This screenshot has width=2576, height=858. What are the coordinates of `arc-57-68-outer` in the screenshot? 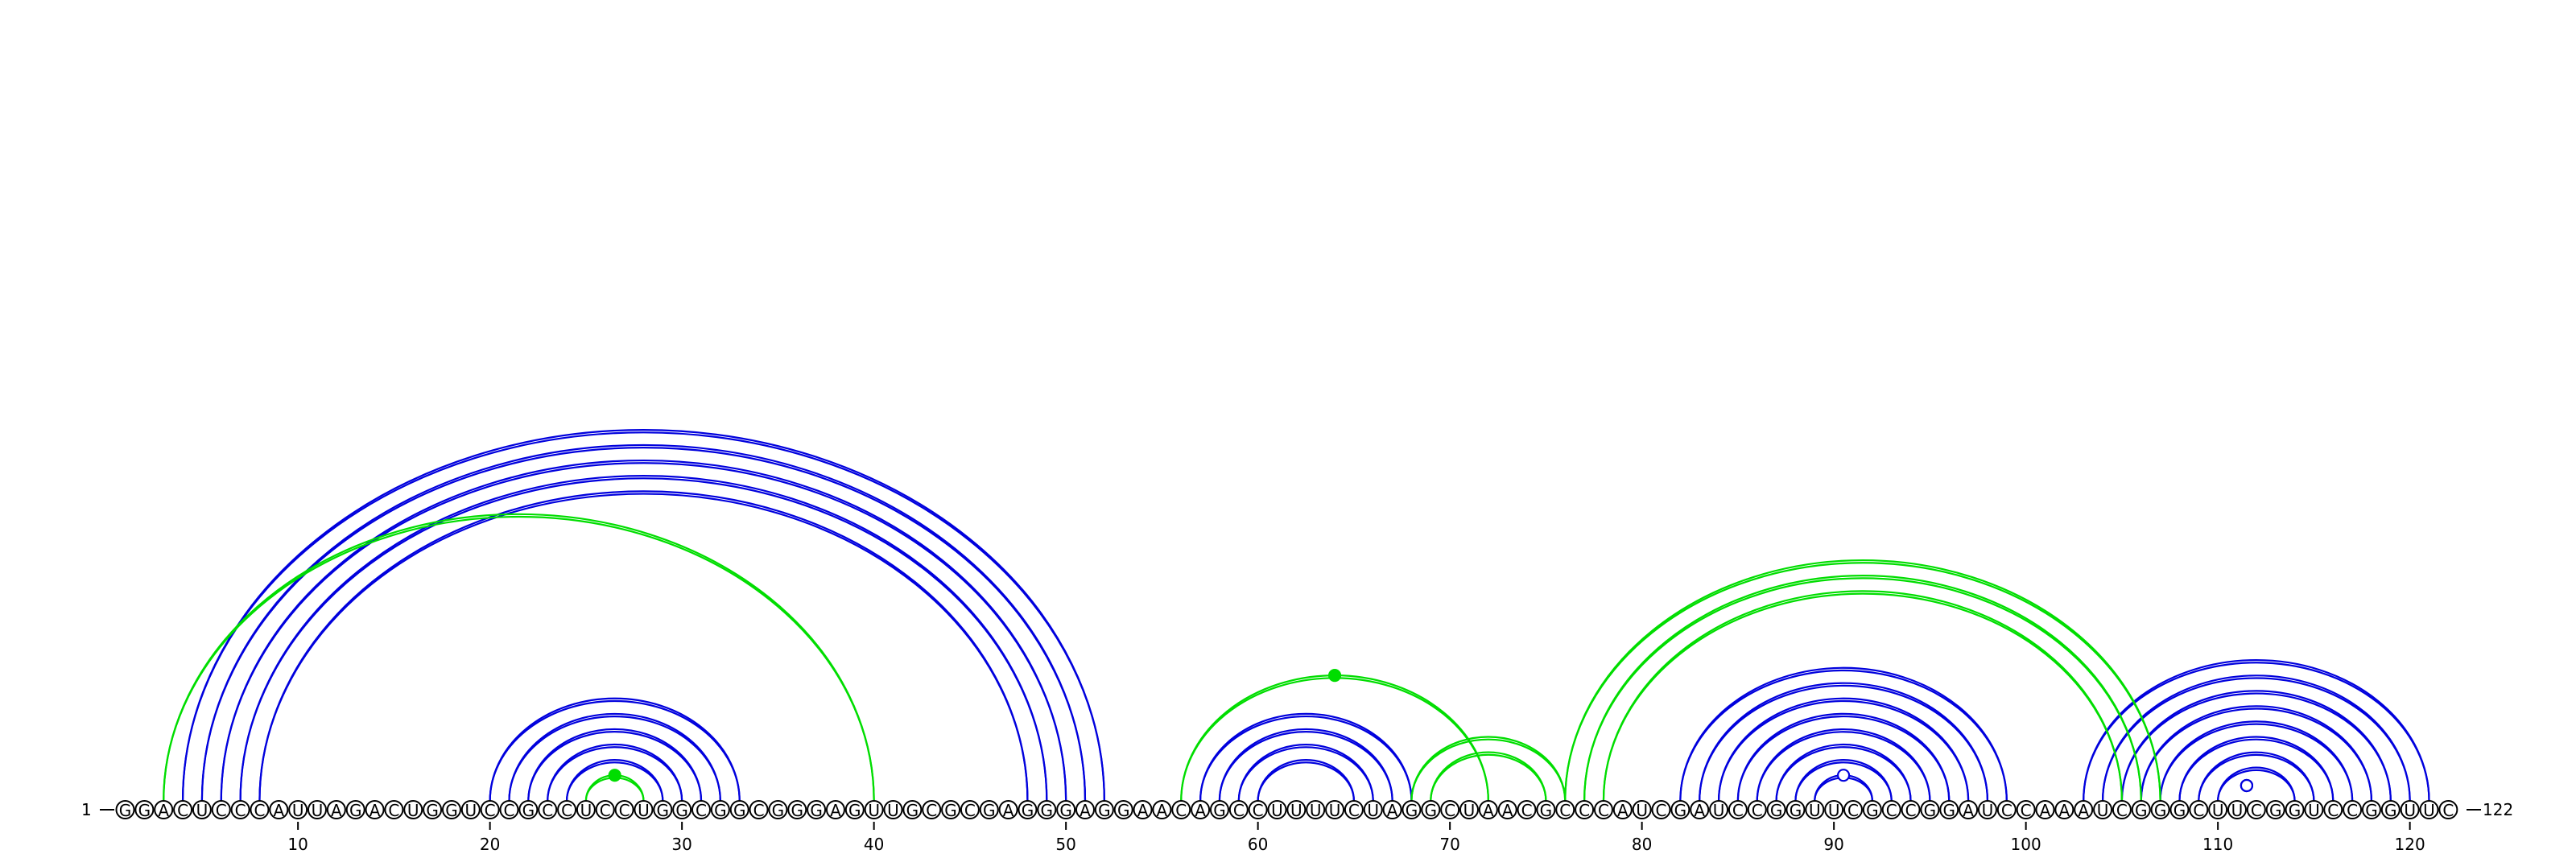 It's located at (1306, 757).